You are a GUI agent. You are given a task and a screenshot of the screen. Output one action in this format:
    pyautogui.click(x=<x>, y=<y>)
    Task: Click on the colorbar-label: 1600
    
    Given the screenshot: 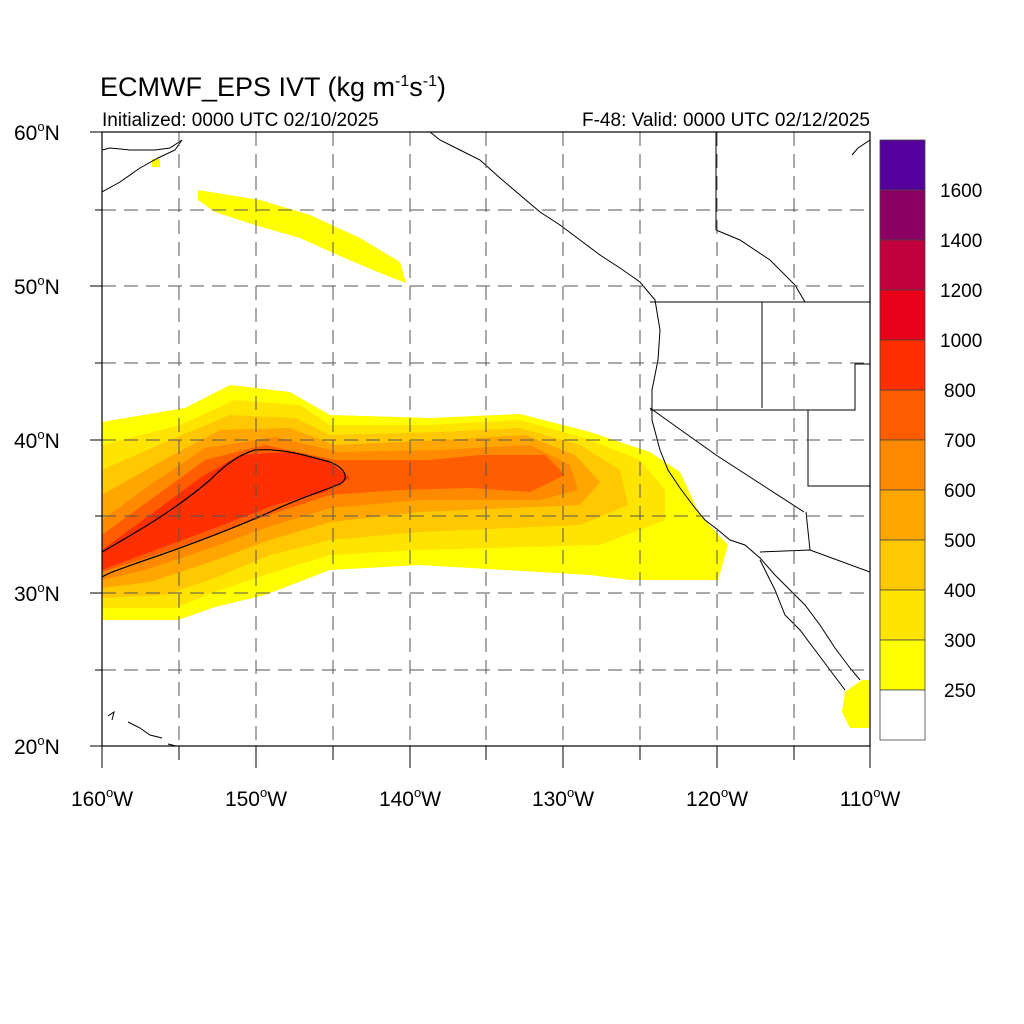 What is the action you would take?
    pyautogui.click(x=961, y=191)
    